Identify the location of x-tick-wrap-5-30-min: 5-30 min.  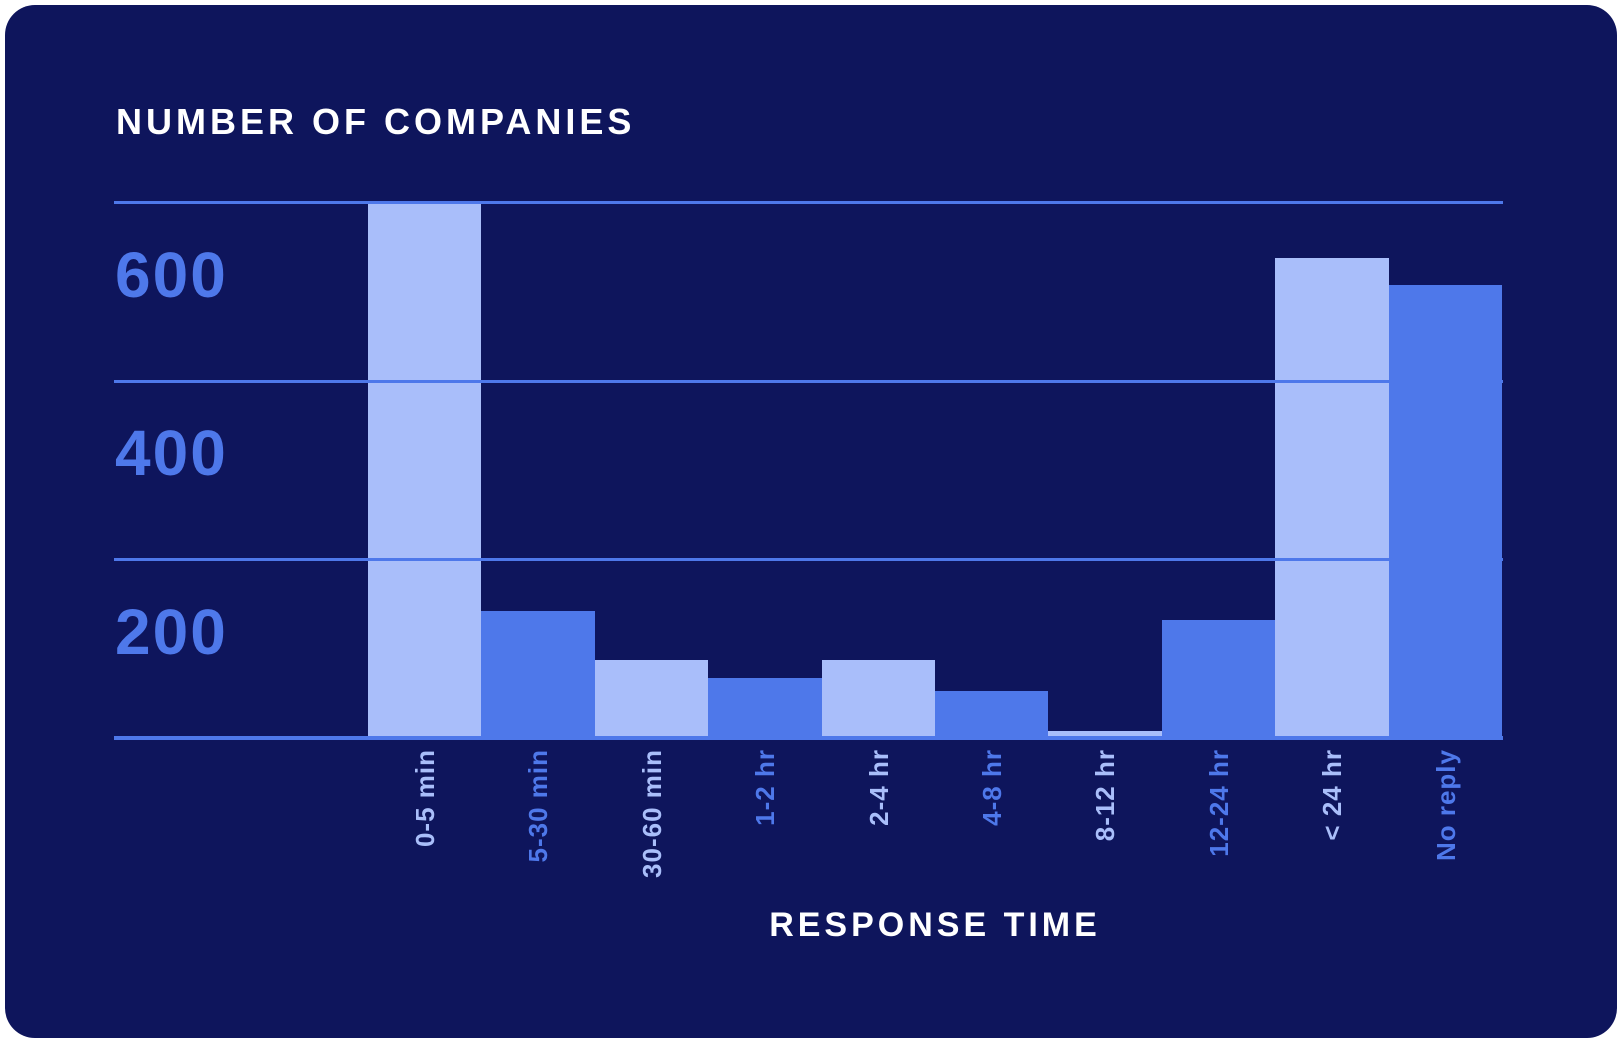
(538, 836).